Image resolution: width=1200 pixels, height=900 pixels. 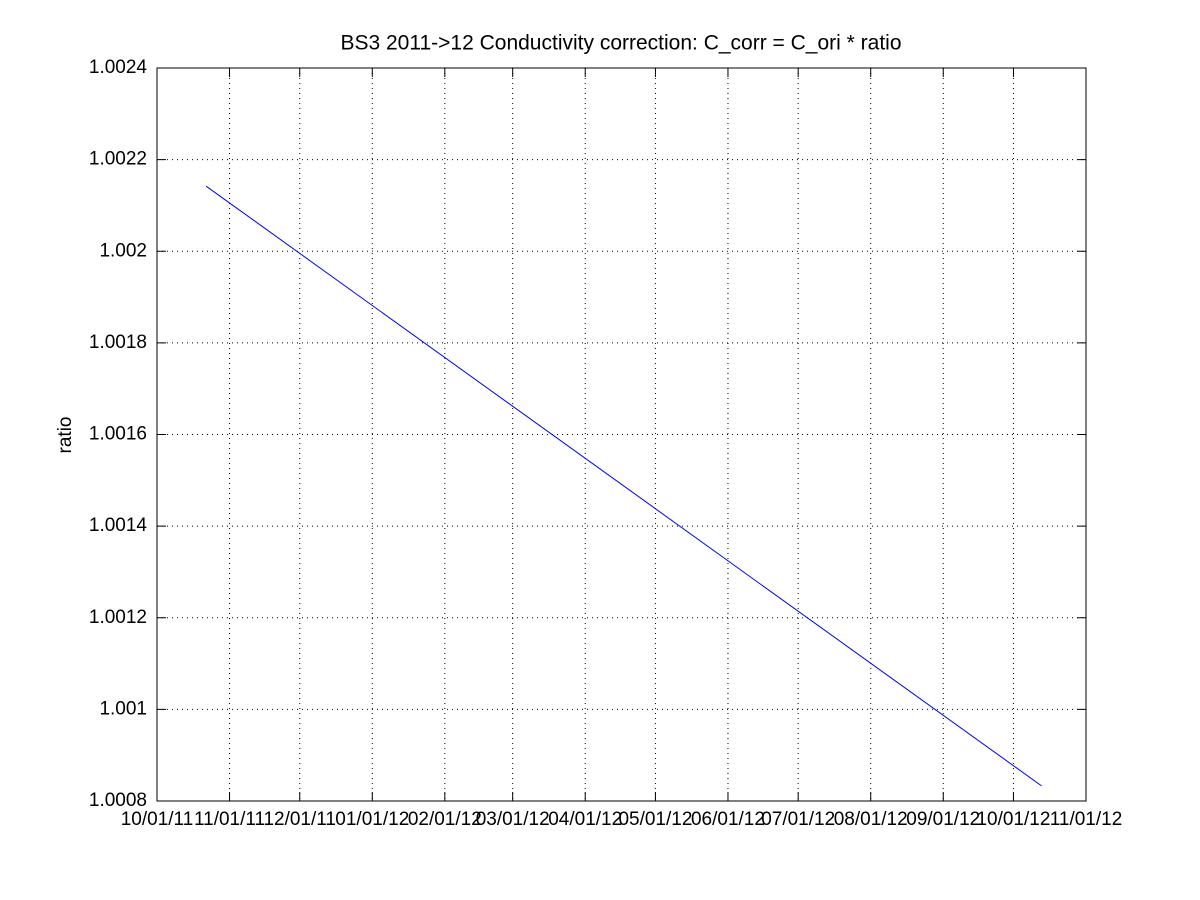 What do you see at coordinates (1013, 819) in the screenshot?
I see `x-tick-label: 10/01/12` at bounding box center [1013, 819].